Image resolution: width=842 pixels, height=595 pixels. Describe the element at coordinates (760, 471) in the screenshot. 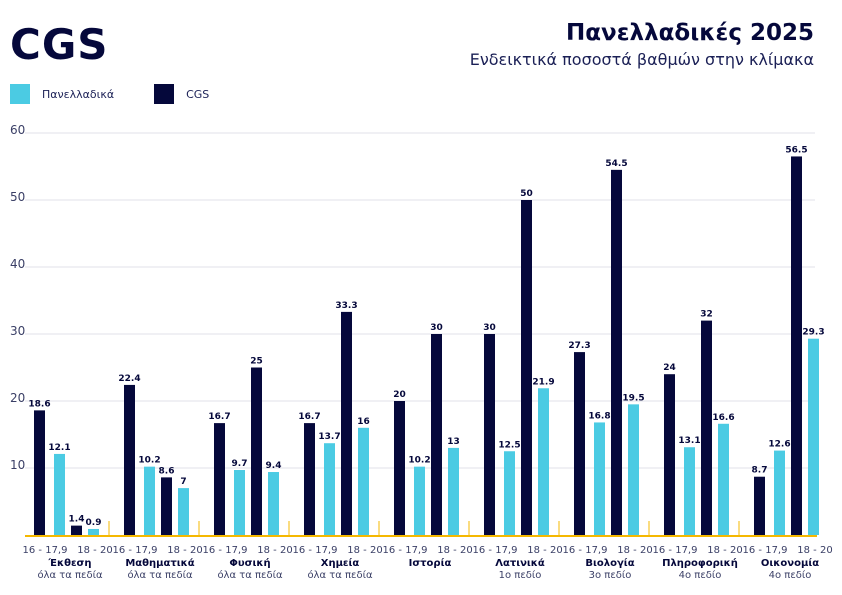

I see `bar-value-label: 8.7` at that location.